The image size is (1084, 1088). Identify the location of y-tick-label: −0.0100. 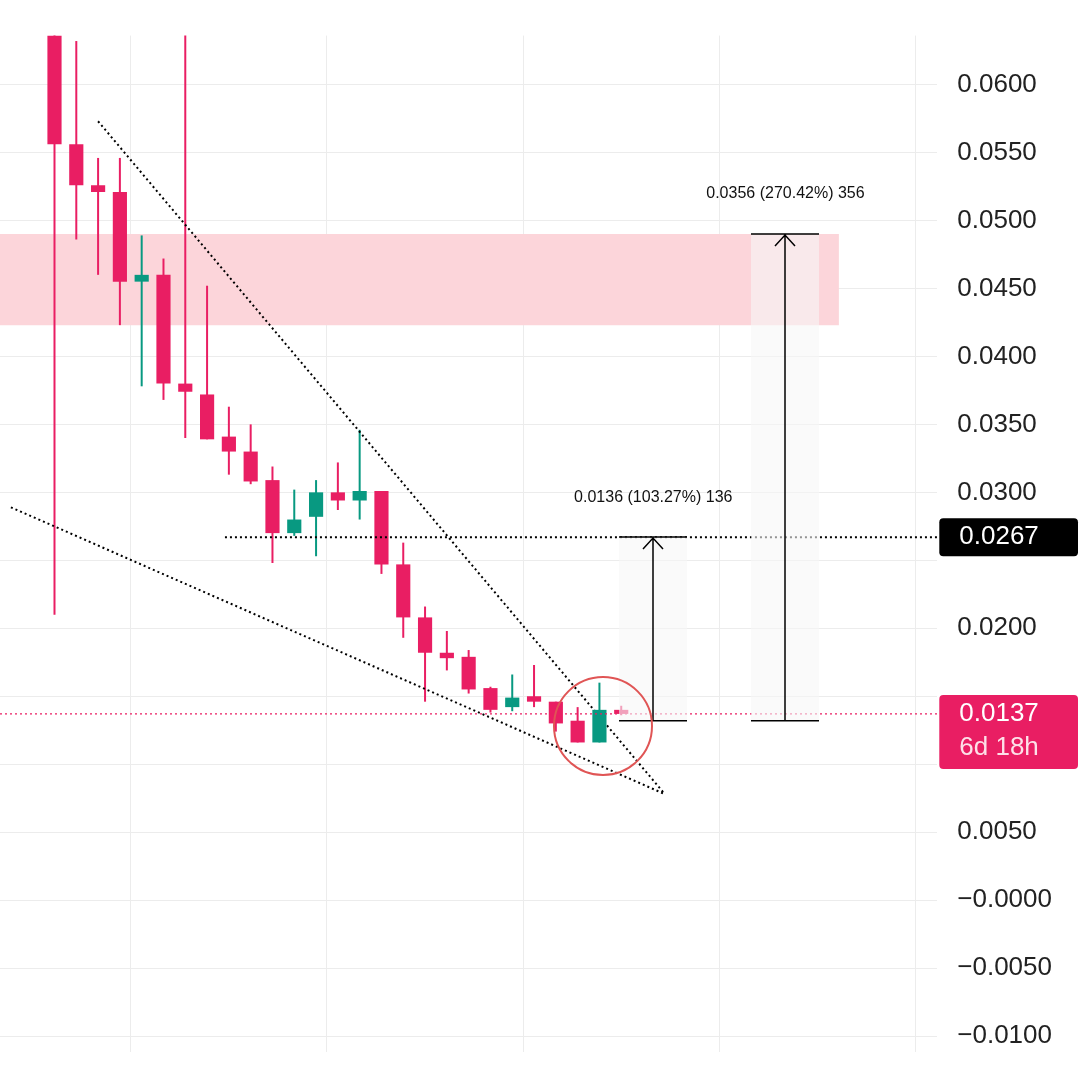
(1005, 1034).